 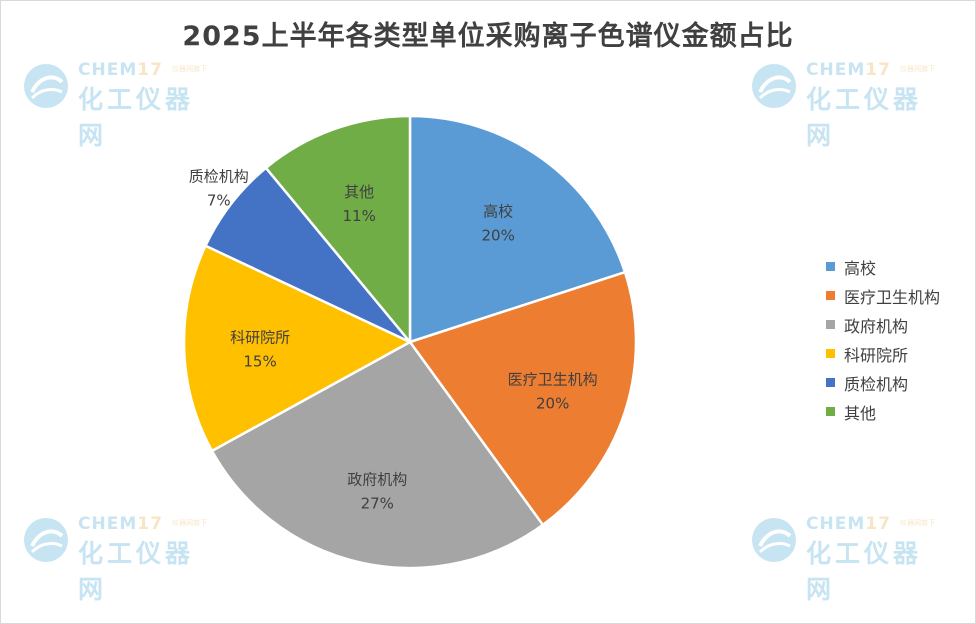 What do you see at coordinates (883, 411) in the screenshot?
I see `legend-item: 其他` at bounding box center [883, 411].